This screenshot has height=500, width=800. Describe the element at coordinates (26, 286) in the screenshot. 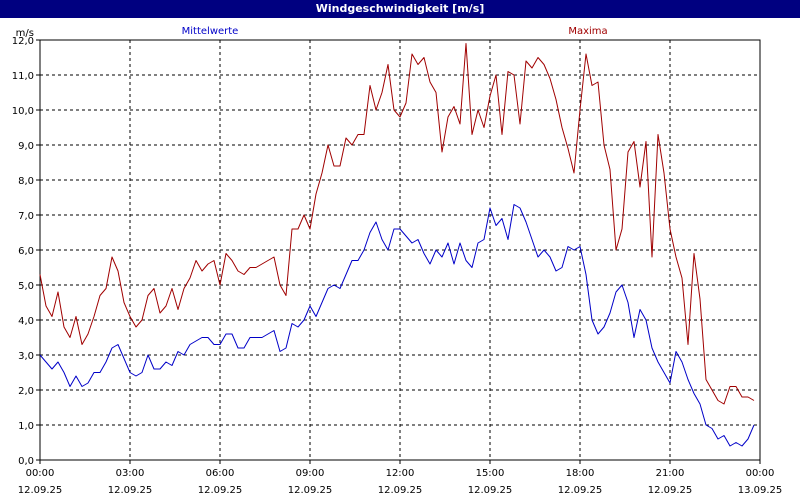

I see `y-tick-label: 5,0` at that location.